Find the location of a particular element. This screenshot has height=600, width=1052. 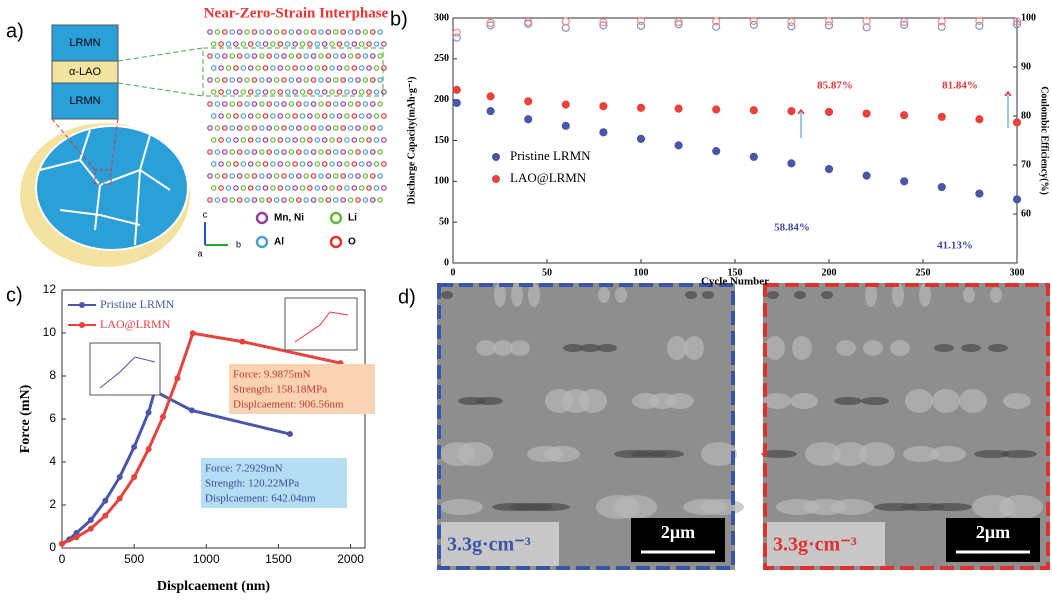

legend-label: Li is located at coordinates (352, 218).